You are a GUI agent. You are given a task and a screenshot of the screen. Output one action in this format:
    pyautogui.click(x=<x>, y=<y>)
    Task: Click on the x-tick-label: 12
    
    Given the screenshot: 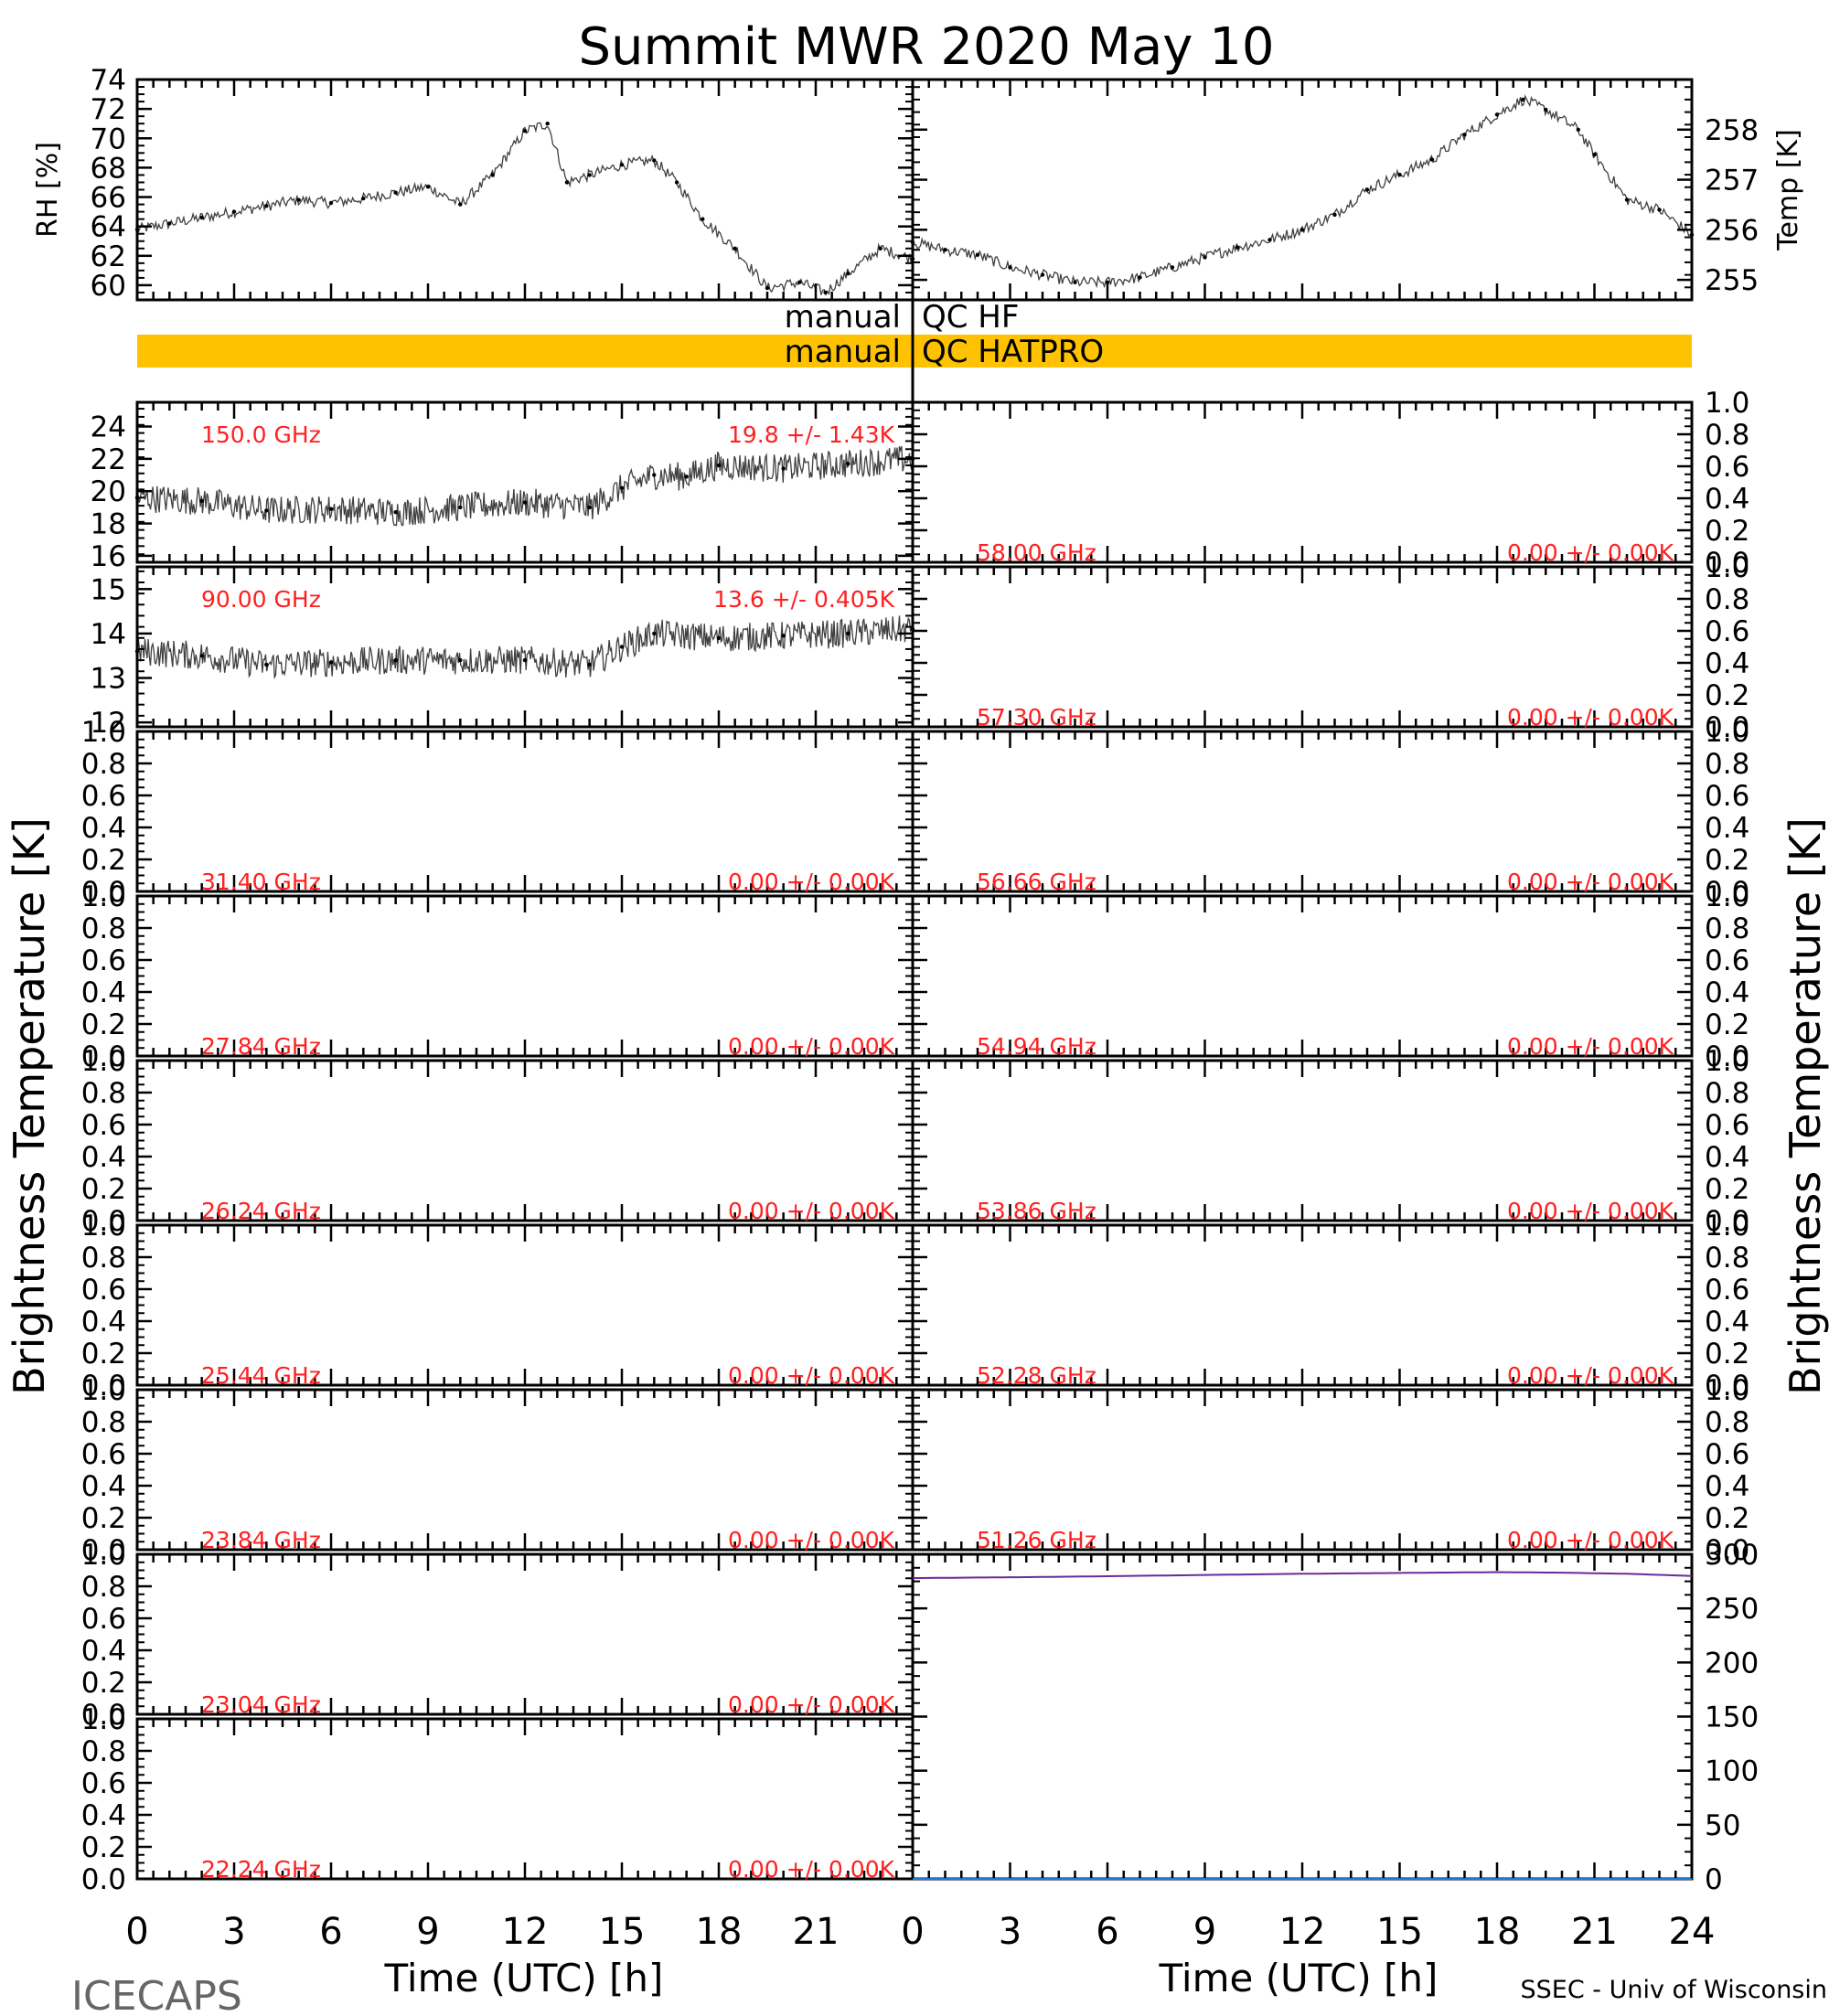 What is the action you would take?
    pyautogui.click(x=1302, y=1932)
    